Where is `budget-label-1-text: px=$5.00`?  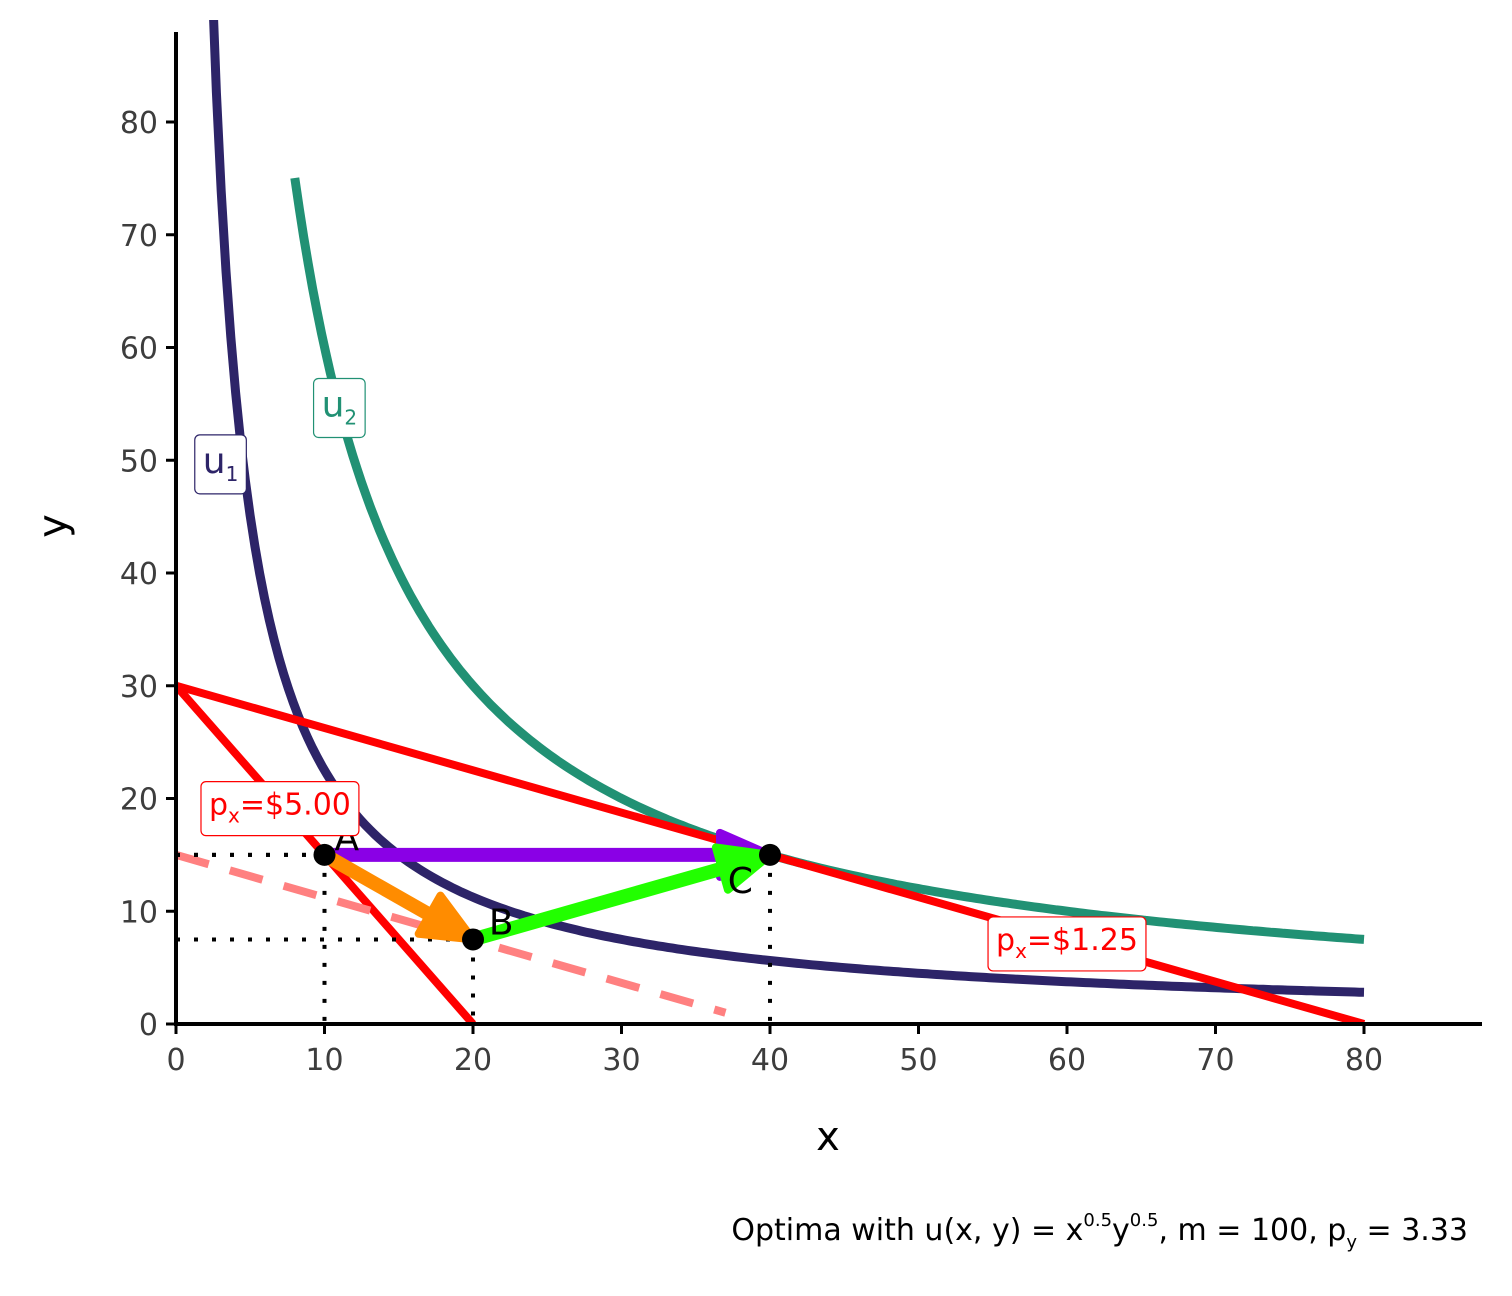
budget-label-1-text: px=$5.00 is located at coordinates (280, 808).